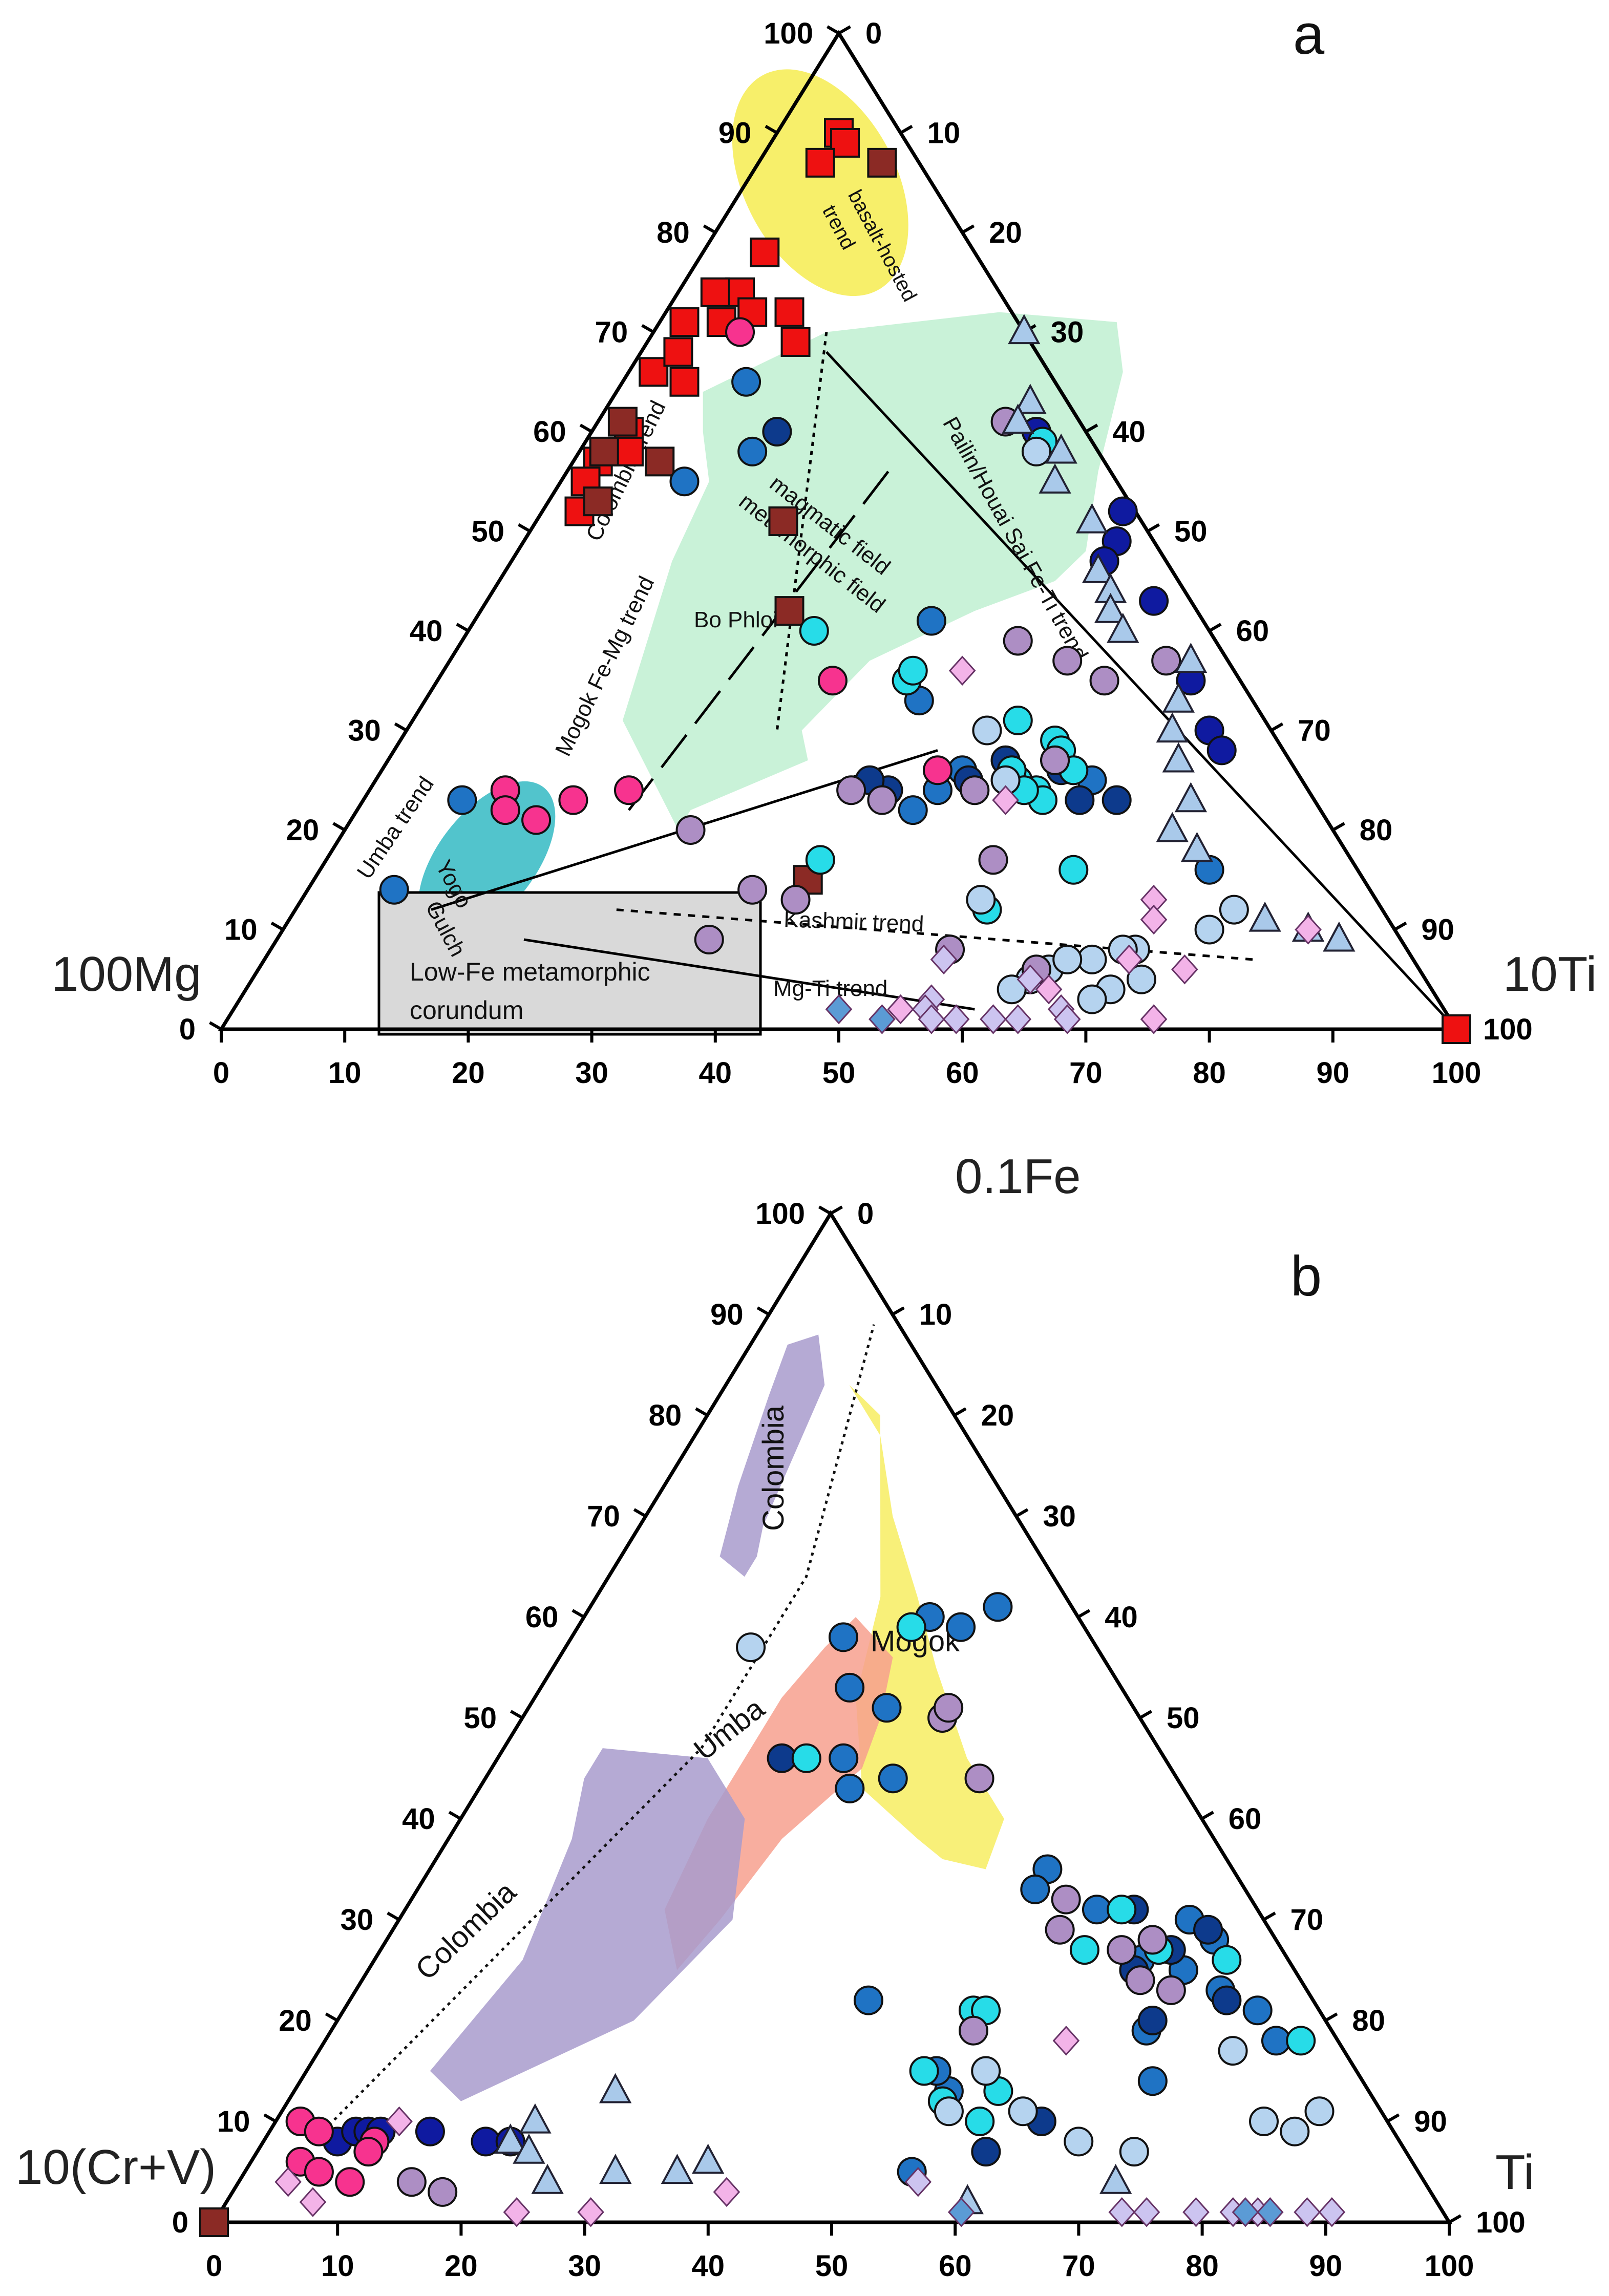 The height and width of the screenshot is (2296, 1609). Describe the element at coordinates (395, 828) in the screenshot. I see `umba-trend-label: Umba trend` at that location.